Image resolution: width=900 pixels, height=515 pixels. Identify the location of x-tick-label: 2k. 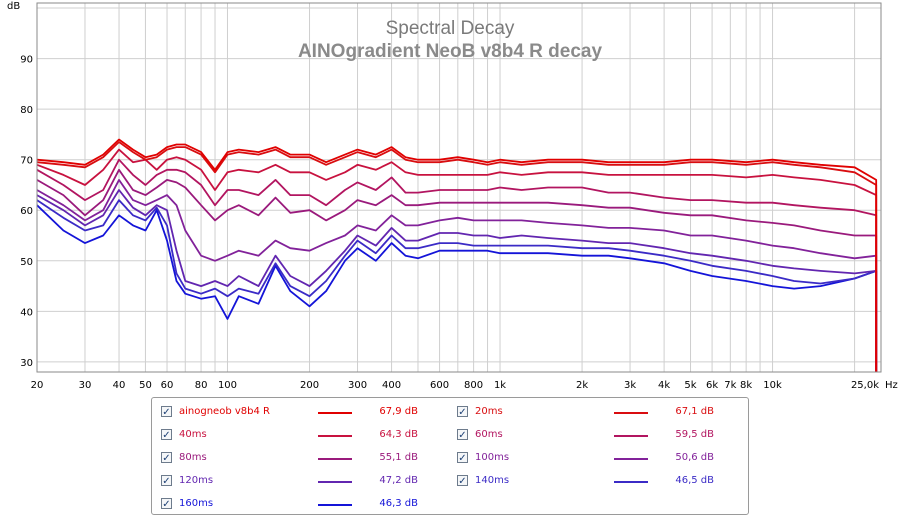
(582, 385).